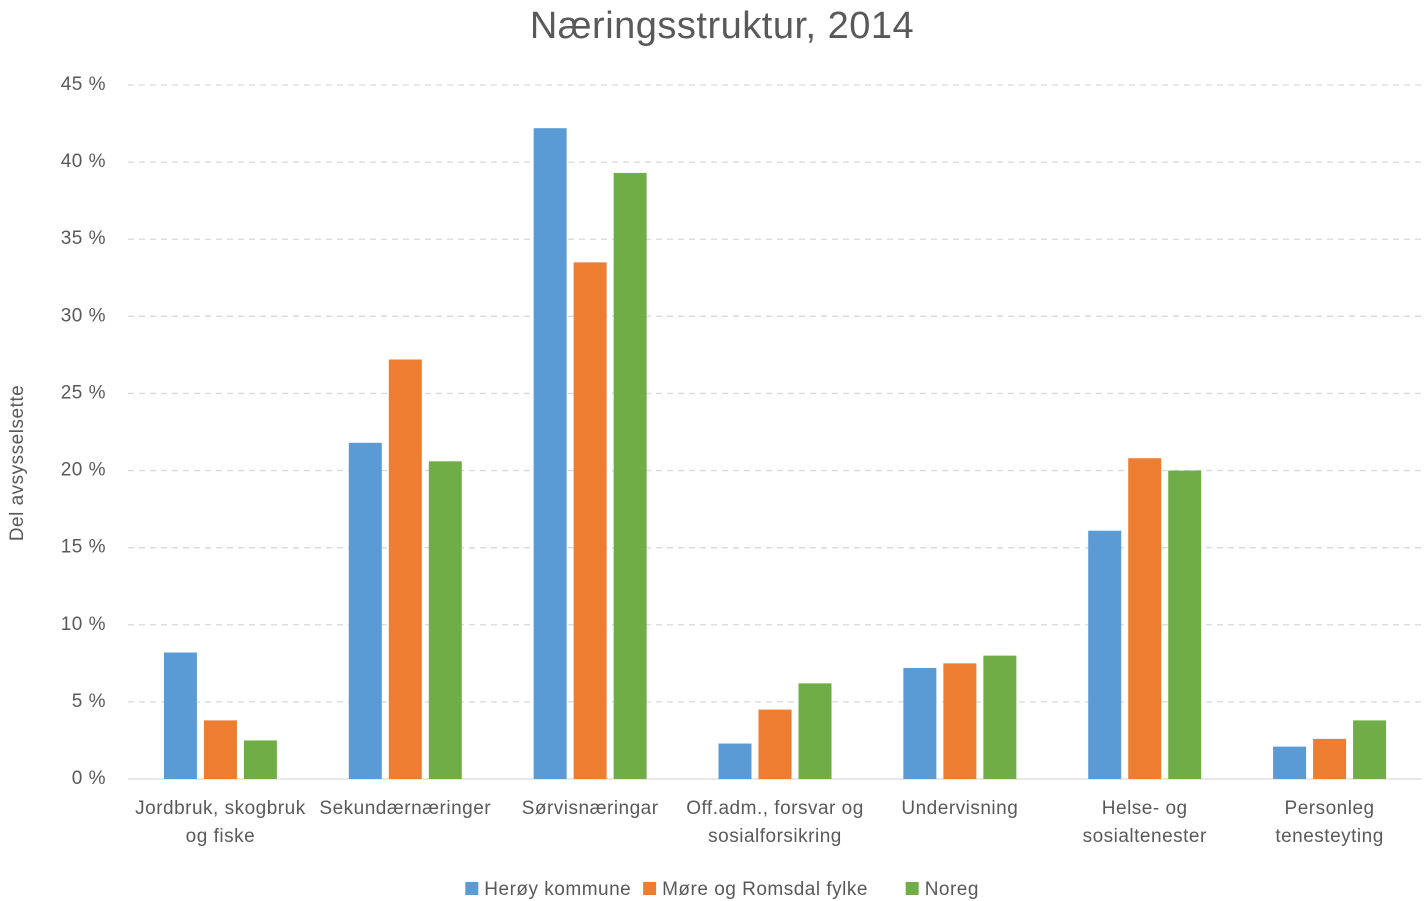 The height and width of the screenshot is (901, 1425). What do you see at coordinates (83, 161) in the screenshot?
I see `y-tick-label: 40 %` at bounding box center [83, 161].